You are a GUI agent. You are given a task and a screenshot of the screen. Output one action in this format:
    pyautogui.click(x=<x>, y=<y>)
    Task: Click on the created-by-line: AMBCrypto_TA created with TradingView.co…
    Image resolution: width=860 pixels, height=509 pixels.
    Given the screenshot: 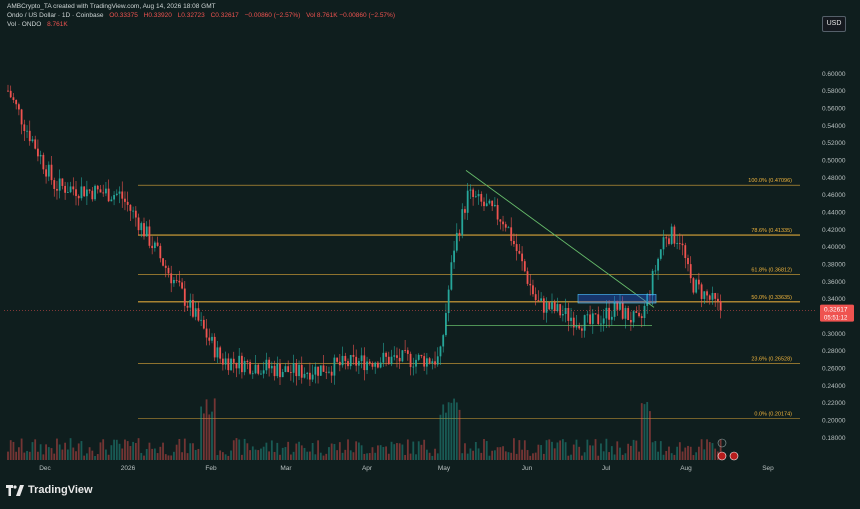 What is the action you would take?
    pyautogui.click(x=111, y=6)
    